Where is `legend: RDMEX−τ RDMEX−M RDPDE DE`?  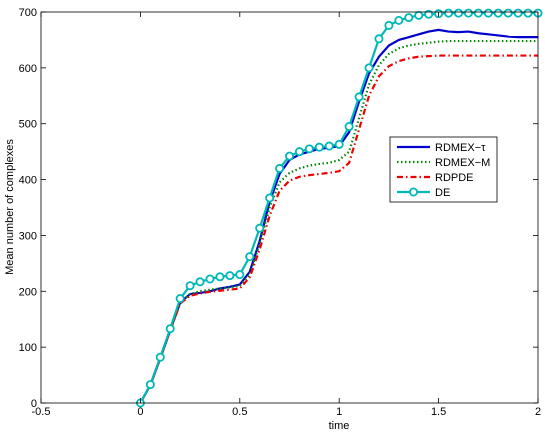 legend: RDMEX−τ RDMEX−M RDPDE DE is located at coordinates (443, 169).